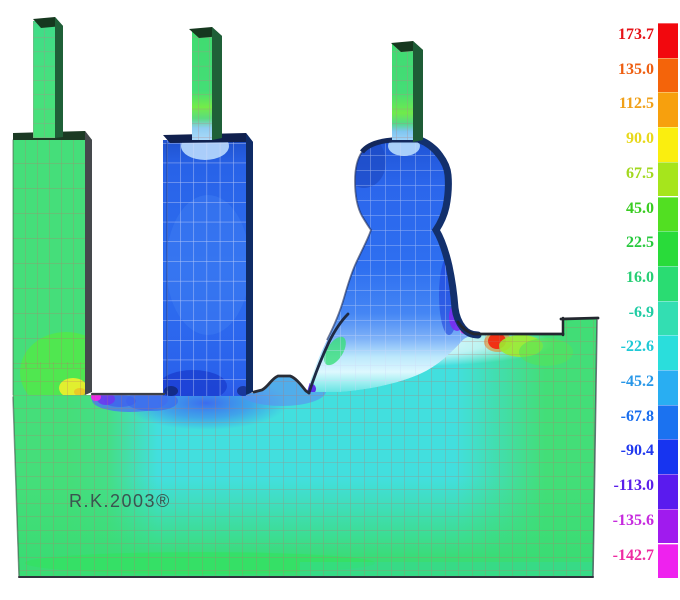 The image size is (680, 600). Describe the element at coordinates (48, 77) in the screenshot. I see `left-chimney` at that location.